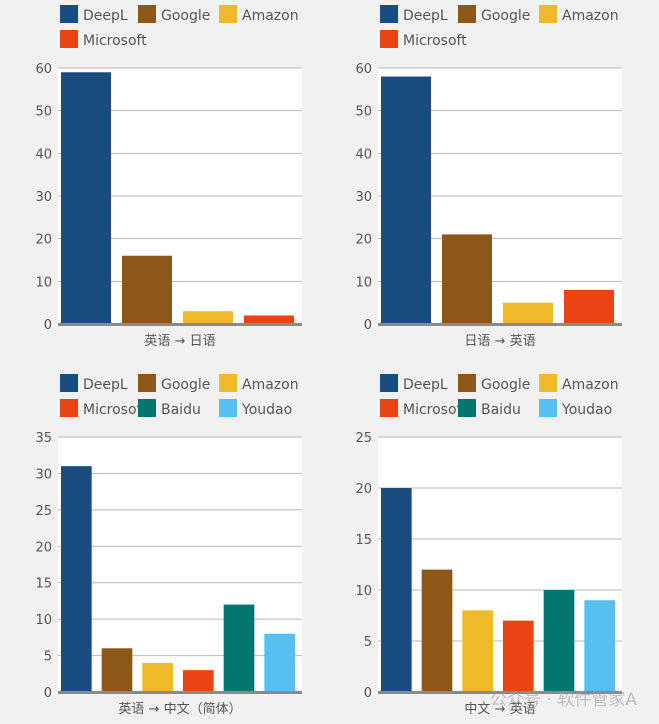 The height and width of the screenshot is (724, 659). What do you see at coordinates (363, 112) in the screenshot?
I see `y-tick-label: 50` at bounding box center [363, 112].